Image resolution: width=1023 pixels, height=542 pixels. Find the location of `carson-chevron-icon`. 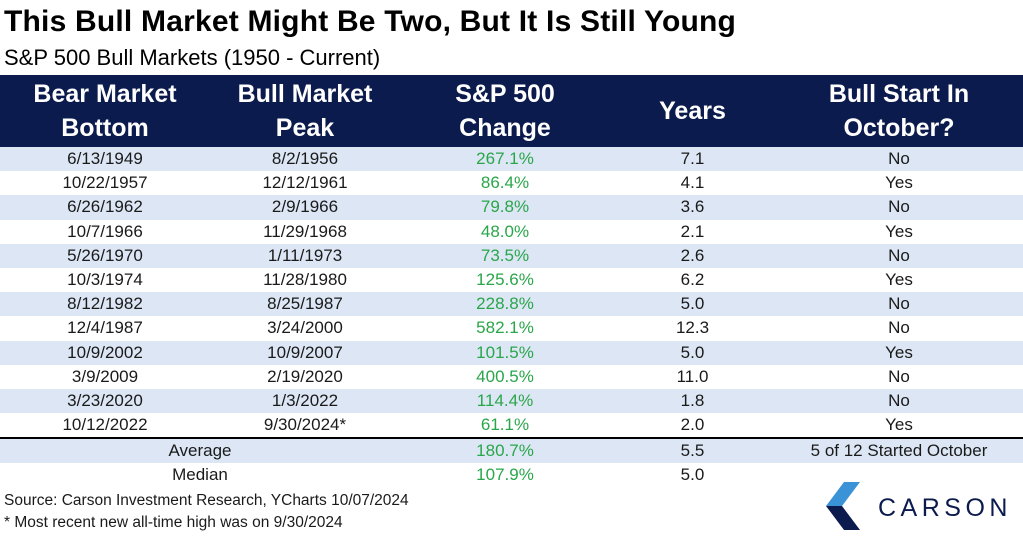

carson-chevron-icon is located at coordinates (843, 508).